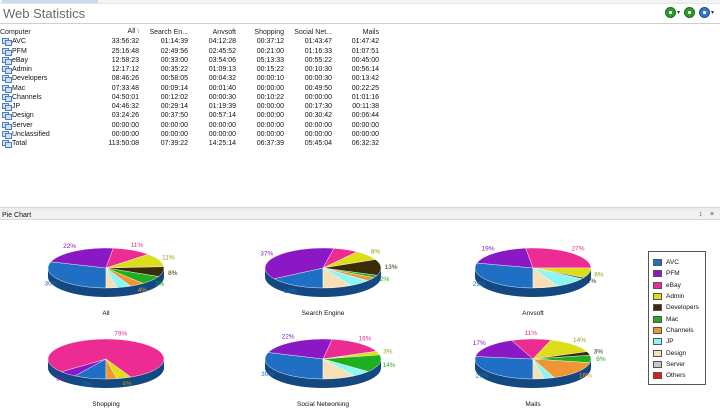  What do you see at coordinates (318, 42) in the screenshot?
I see `time-cell: 01:43:47` at bounding box center [318, 42].